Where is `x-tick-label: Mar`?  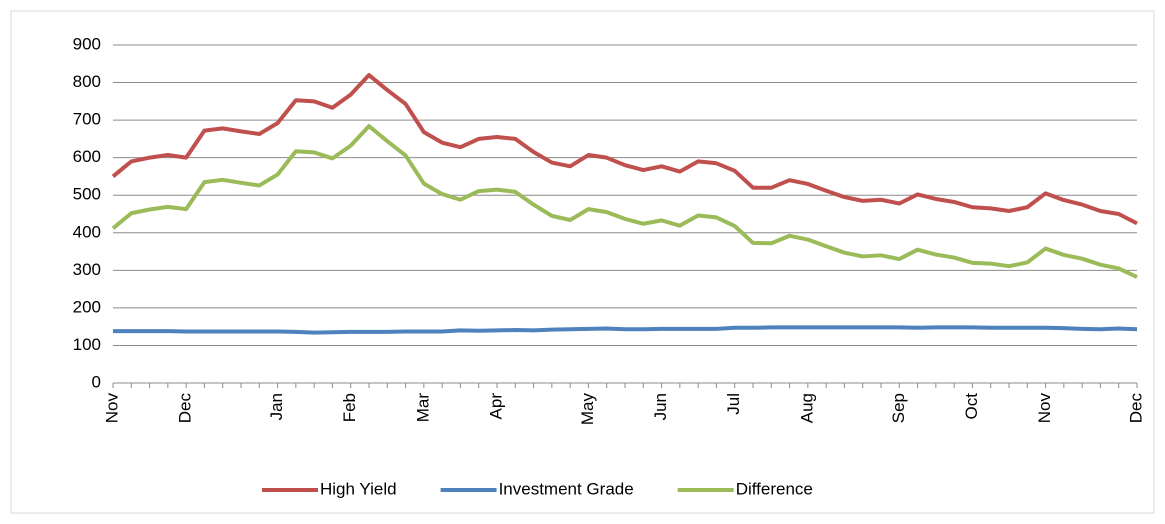
x-tick-label: Mar is located at coordinates (422, 408).